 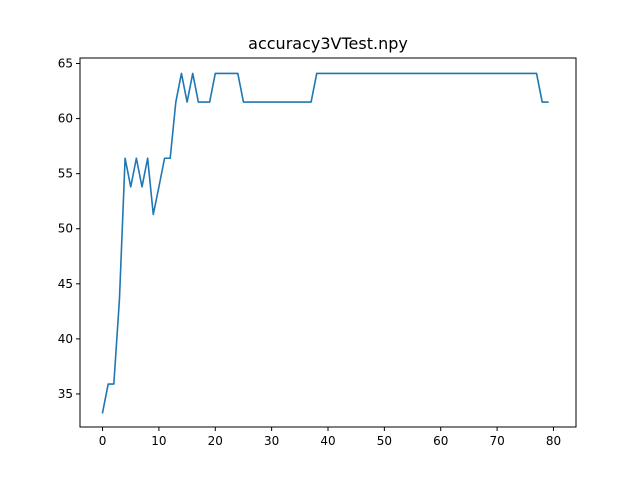 I want to click on x-tick-label: 50, so click(x=384, y=441).